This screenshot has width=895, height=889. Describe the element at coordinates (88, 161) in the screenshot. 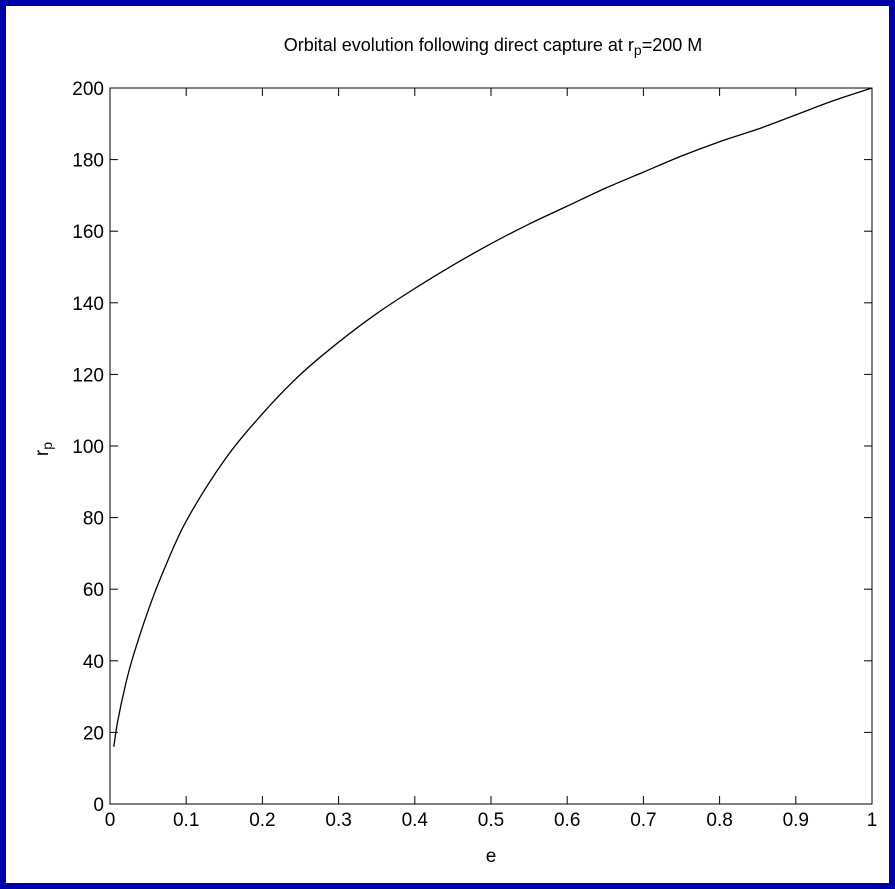

I see `y-tick-label: 180` at that location.